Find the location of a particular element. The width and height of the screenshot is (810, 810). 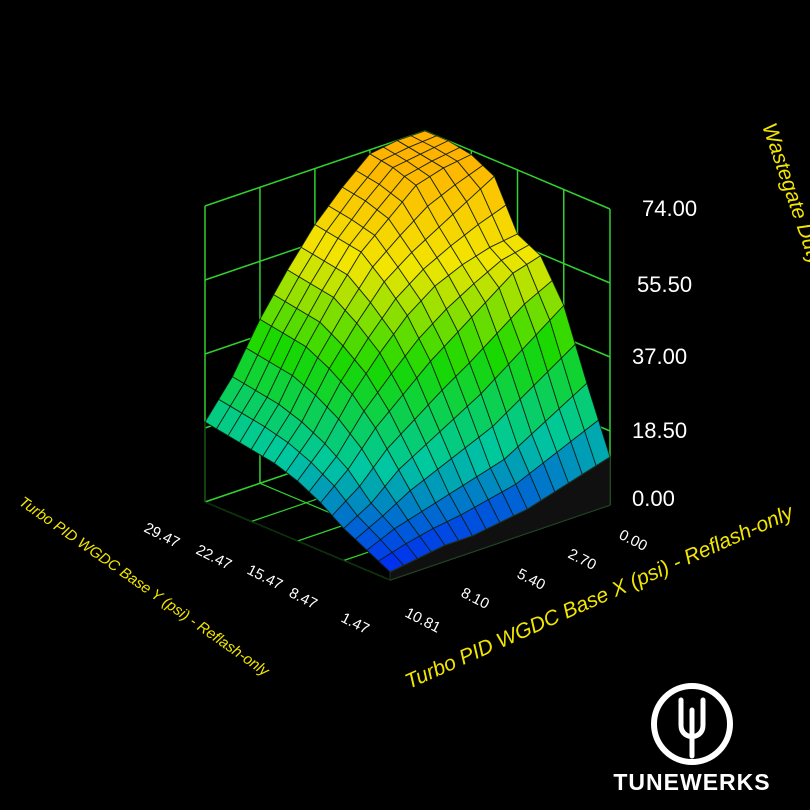

y-tick-label: 8.47 is located at coordinates (303, 598).